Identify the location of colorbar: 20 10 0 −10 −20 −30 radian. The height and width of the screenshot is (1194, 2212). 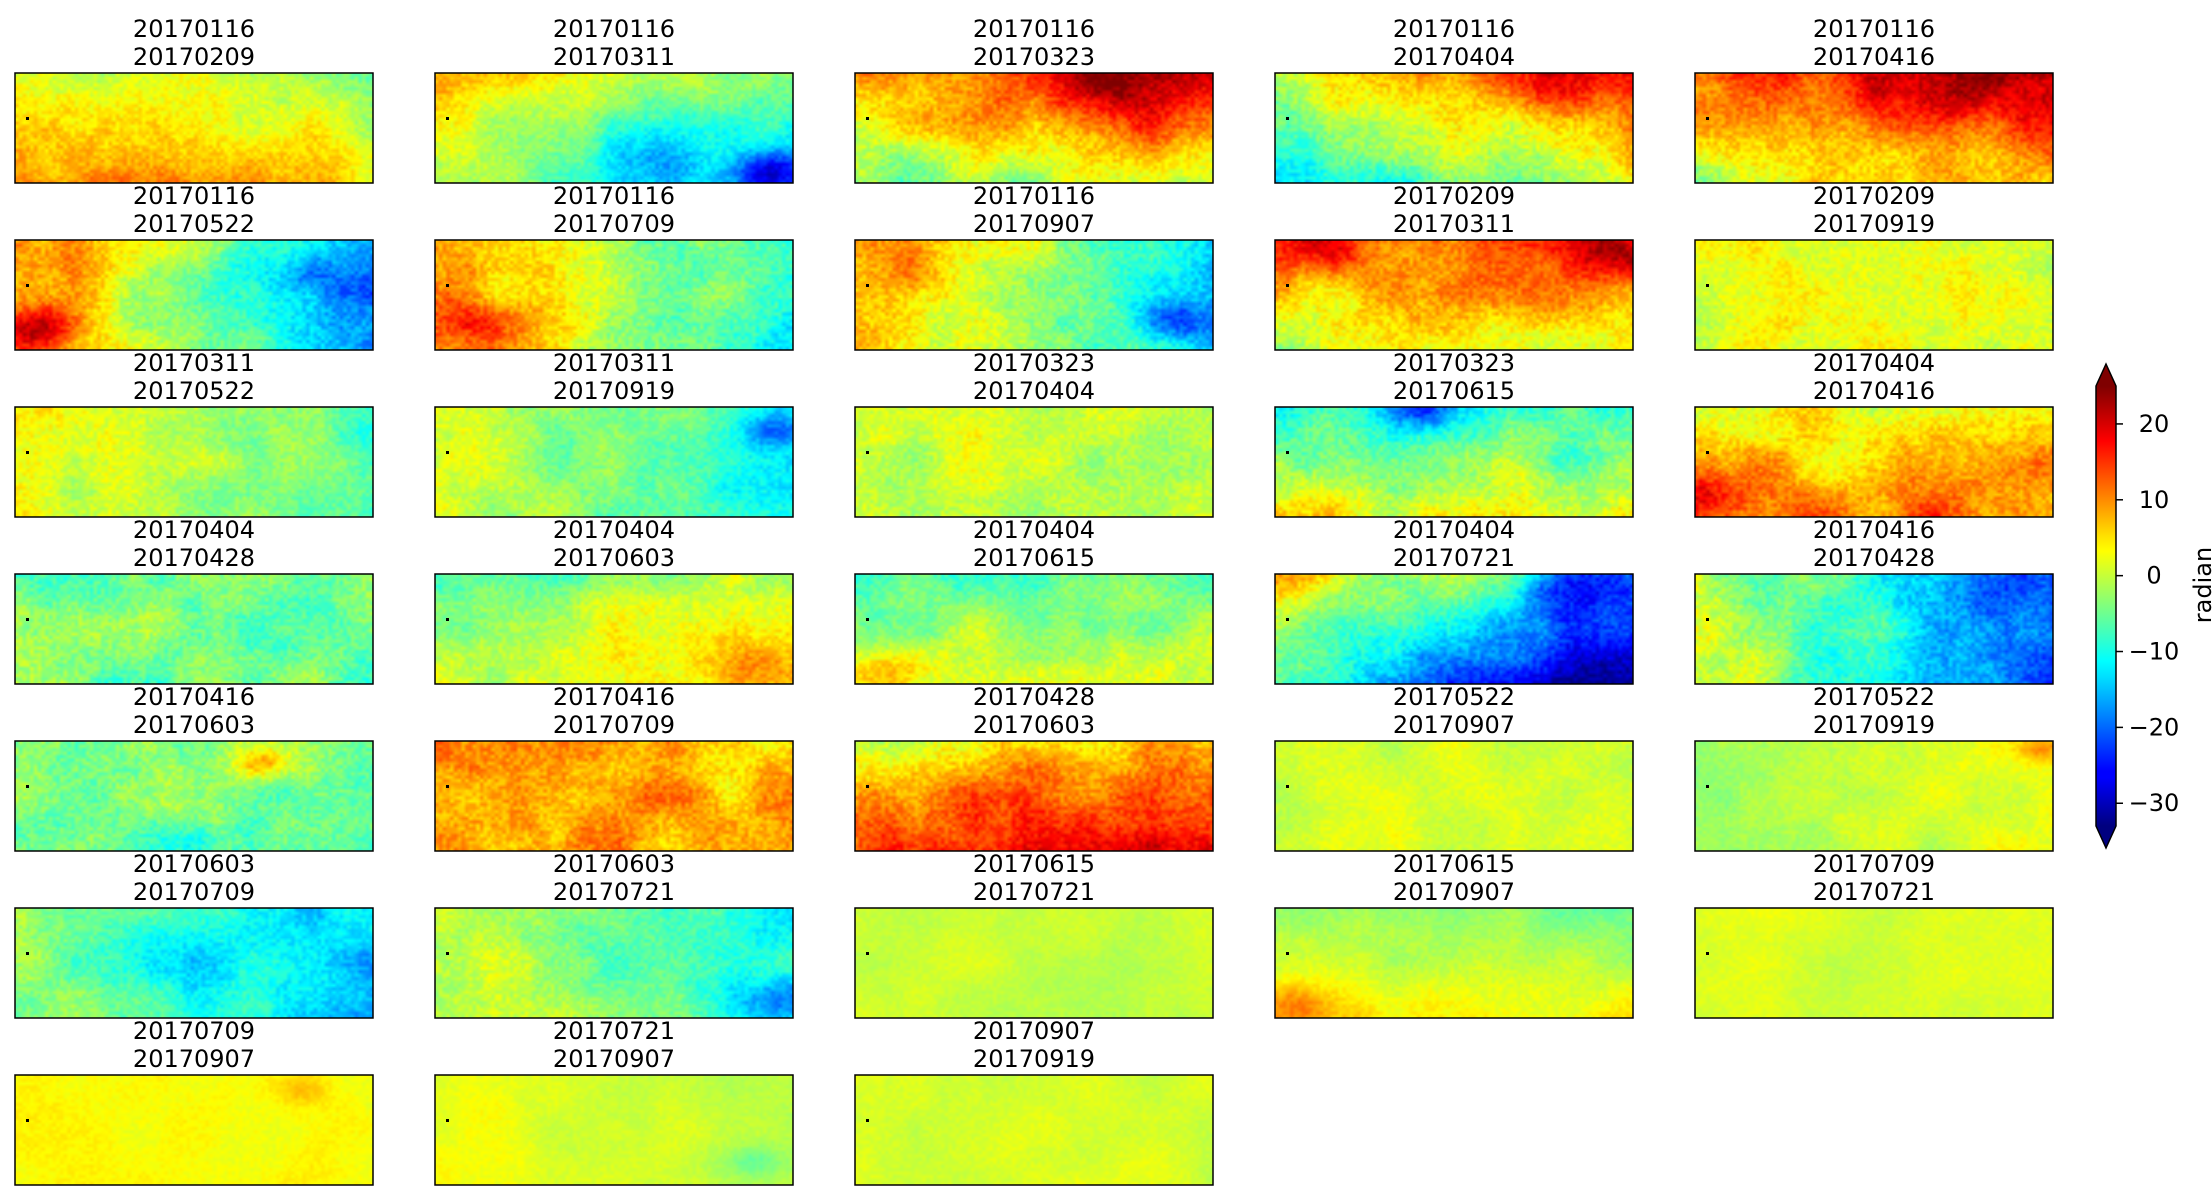
(2153, 606).